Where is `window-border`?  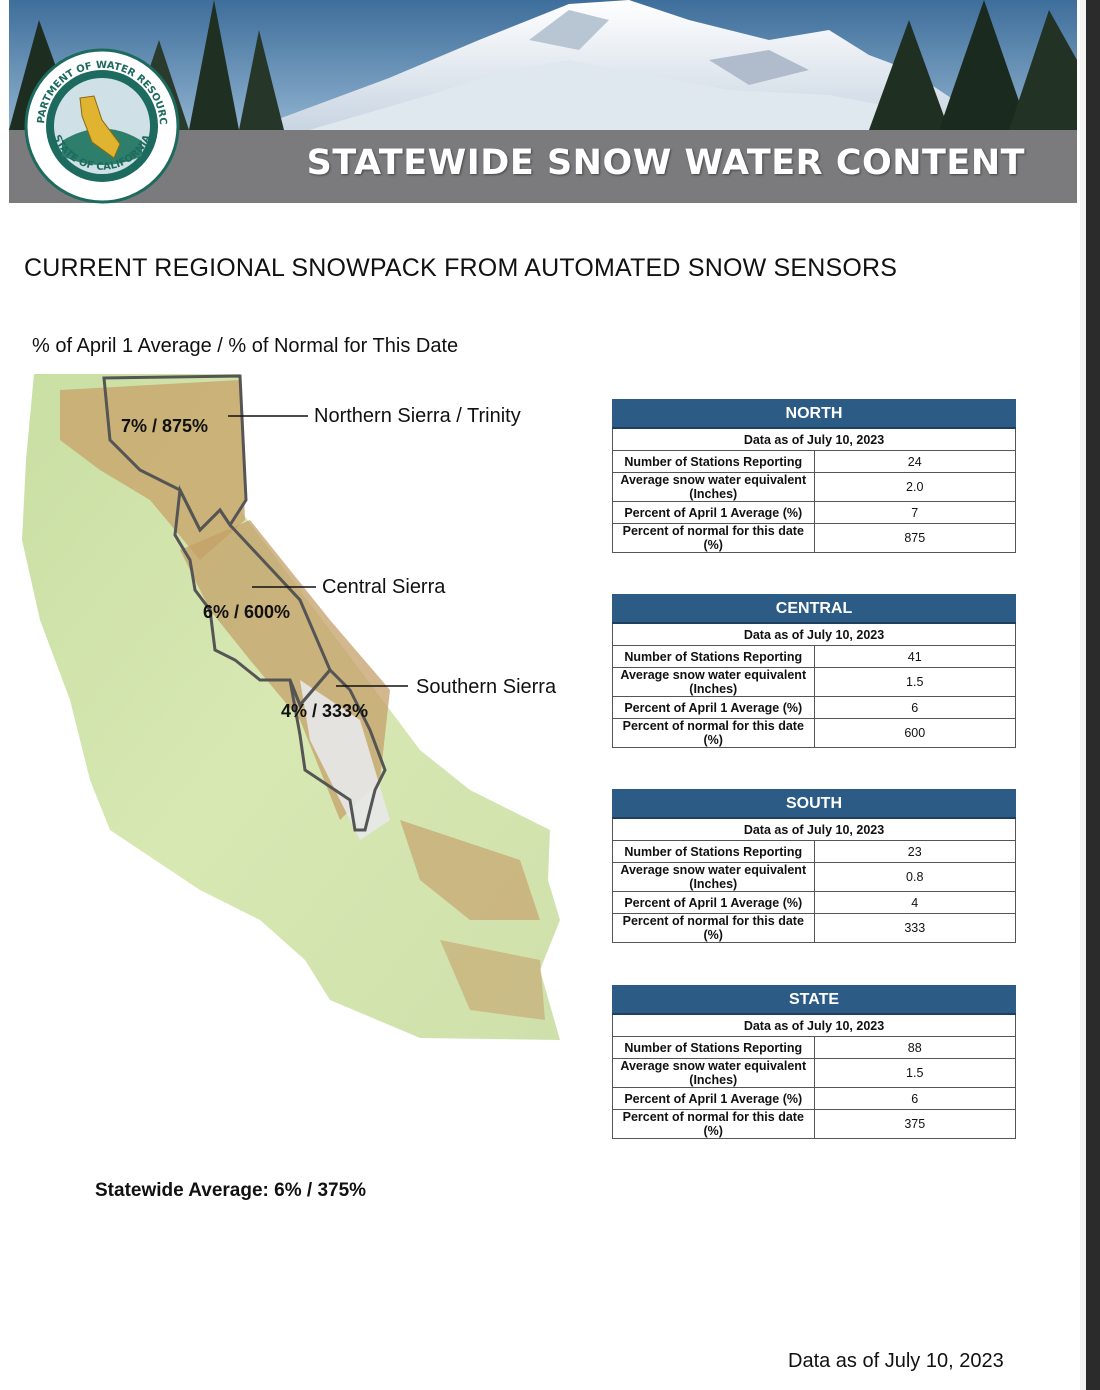
window-border is located at coordinates (1093, 695).